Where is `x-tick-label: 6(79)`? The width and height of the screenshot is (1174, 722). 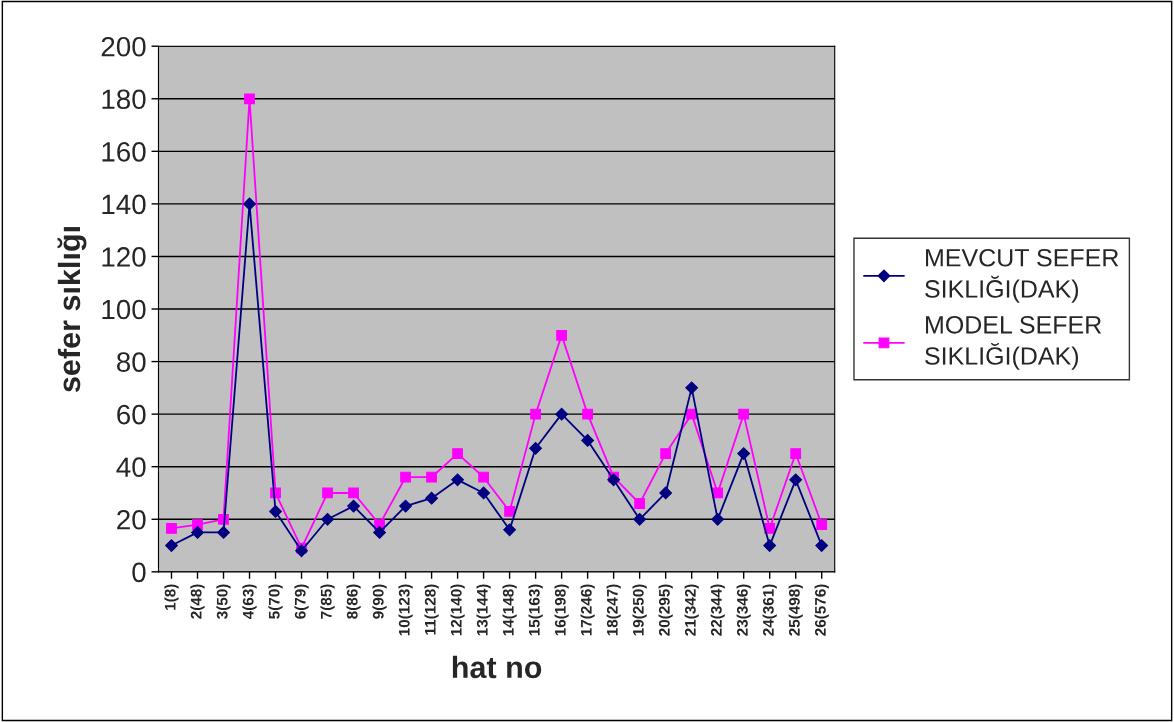
x-tick-label: 6(79) is located at coordinates (301, 601).